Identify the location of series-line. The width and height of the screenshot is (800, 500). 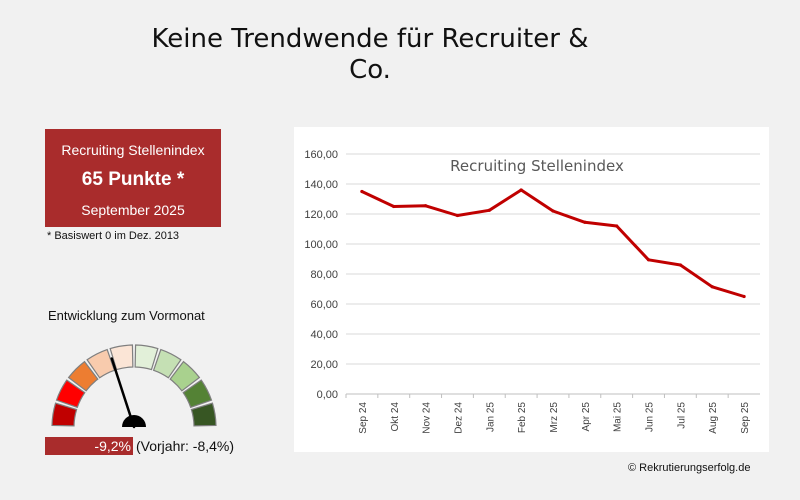
(553, 243).